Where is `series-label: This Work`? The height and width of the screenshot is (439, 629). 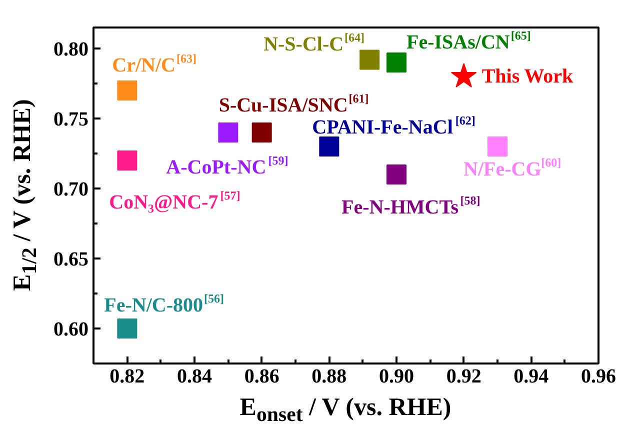 series-label: This Work is located at coordinates (528, 77).